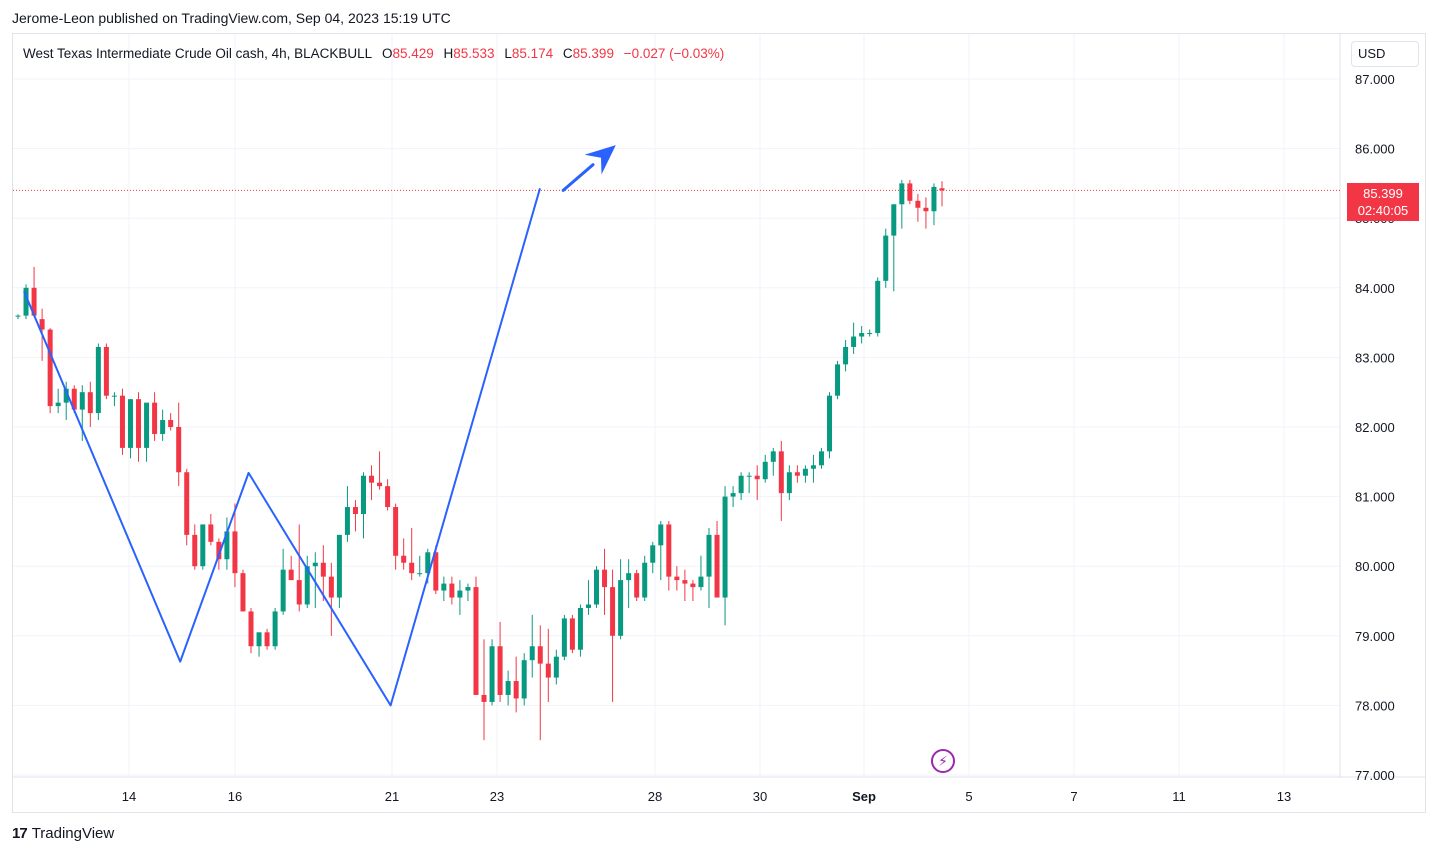 The image size is (1439, 857). What do you see at coordinates (1179, 796) in the screenshot?
I see `x-tick-label: 11` at bounding box center [1179, 796].